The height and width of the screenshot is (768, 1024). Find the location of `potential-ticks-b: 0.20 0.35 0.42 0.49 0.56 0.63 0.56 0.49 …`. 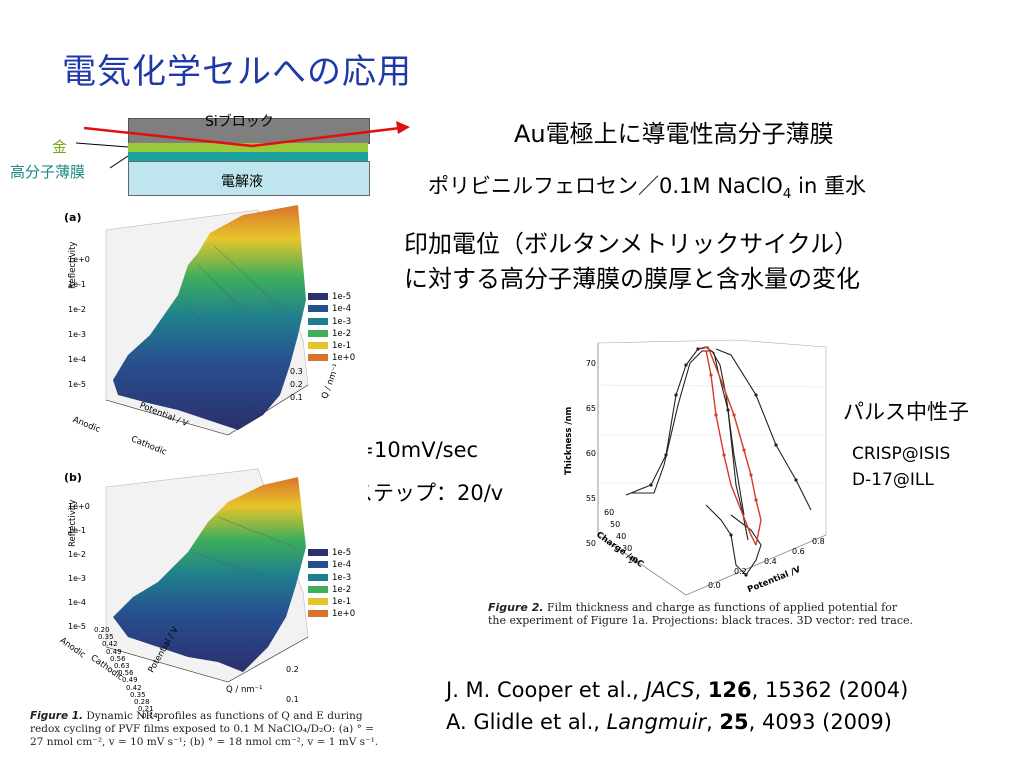

potential-ticks-b: 0.20 0.35 0.42 0.49 0.56 0.63 0.56 0.49 … is located at coordinates (126, 673).